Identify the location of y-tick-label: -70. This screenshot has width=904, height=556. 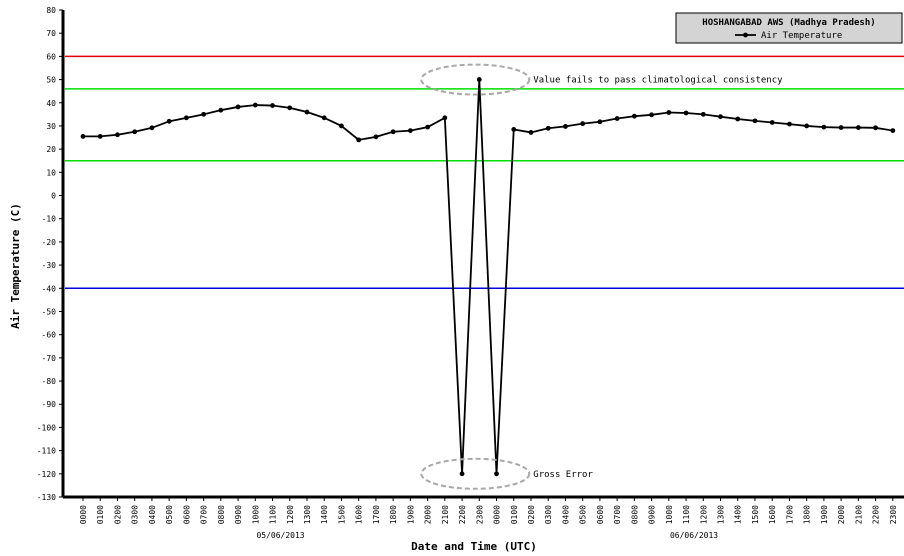
(49, 358).